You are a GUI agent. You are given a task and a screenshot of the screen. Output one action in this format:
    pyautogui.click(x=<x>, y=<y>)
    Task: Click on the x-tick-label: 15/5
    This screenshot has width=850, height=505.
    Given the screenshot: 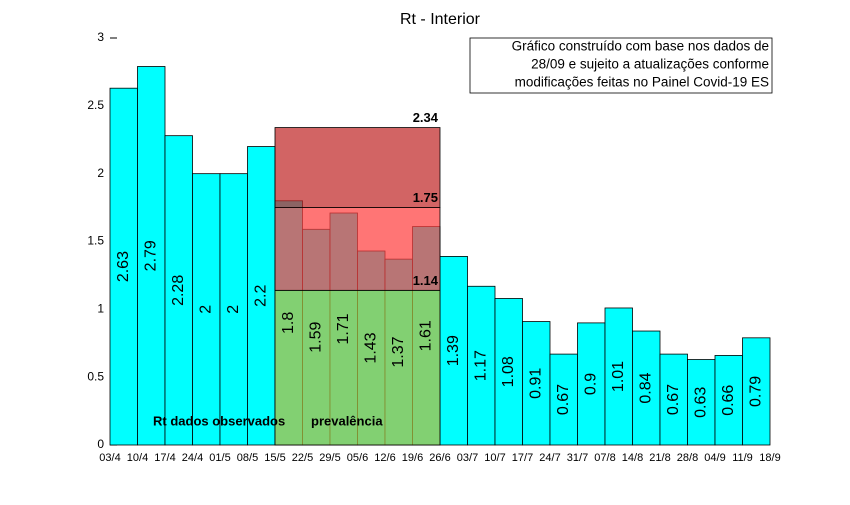 What is the action you would take?
    pyautogui.click(x=274, y=458)
    